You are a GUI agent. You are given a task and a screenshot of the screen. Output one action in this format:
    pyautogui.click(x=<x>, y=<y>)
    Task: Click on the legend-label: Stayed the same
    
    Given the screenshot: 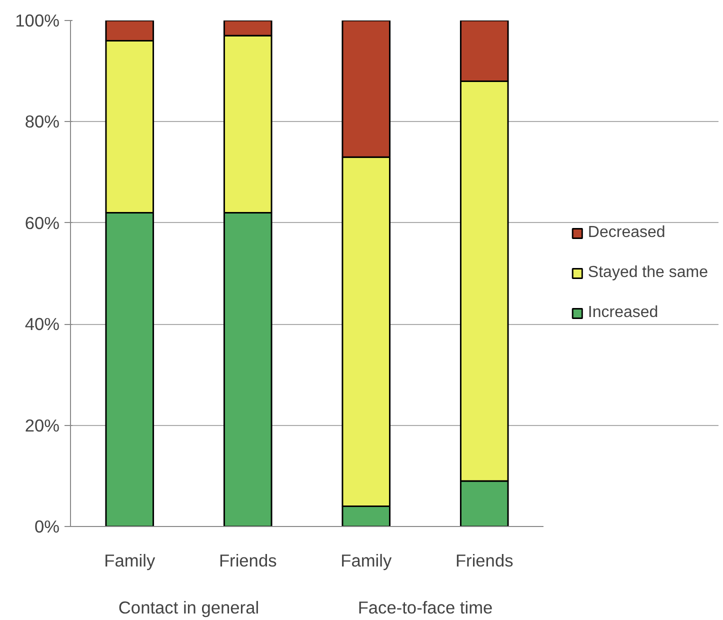 What is the action you would take?
    pyautogui.click(x=648, y=273)
    